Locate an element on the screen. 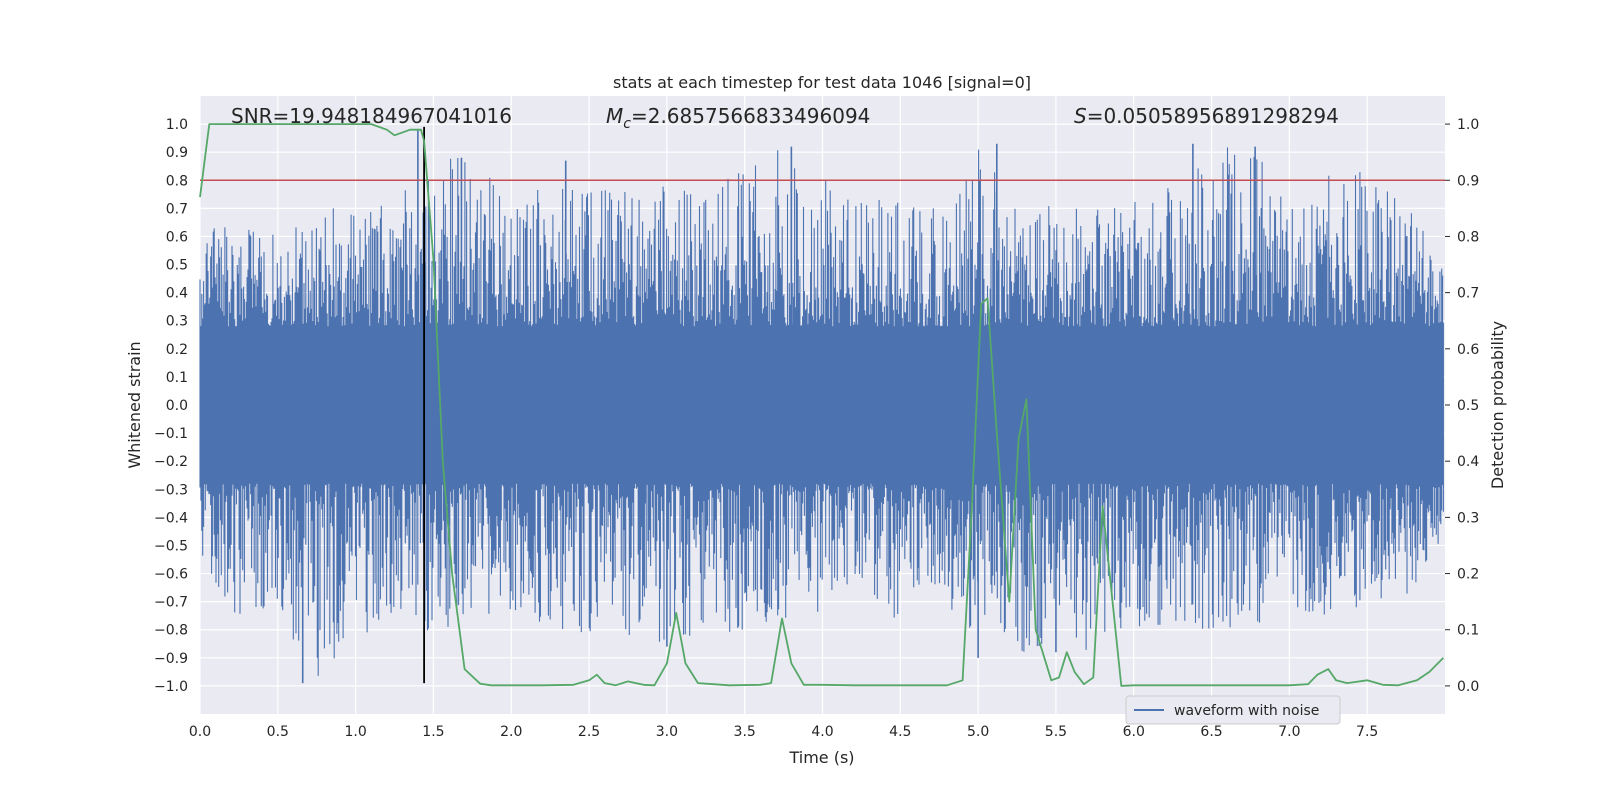 The width and height of the screenshot is (1600, 800). x-tick-label: 2.0 is located at coordinates (511, 732).